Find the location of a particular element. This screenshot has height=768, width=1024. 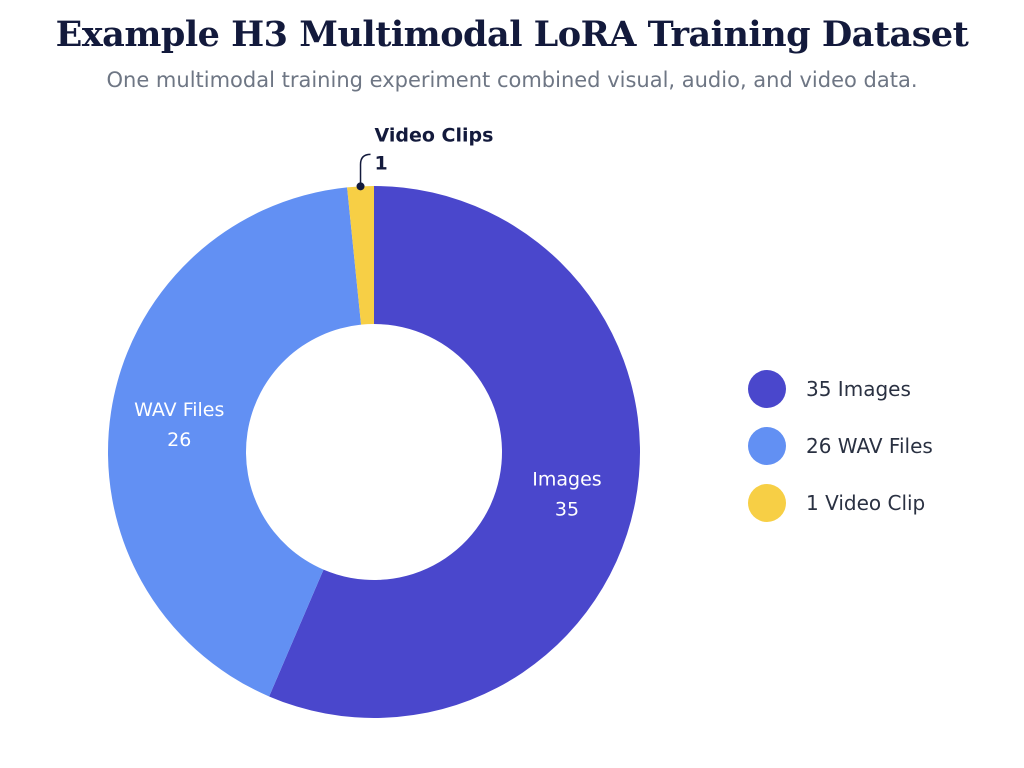

slice-value-video-clips: 1 is located at coordinates (381, 163).